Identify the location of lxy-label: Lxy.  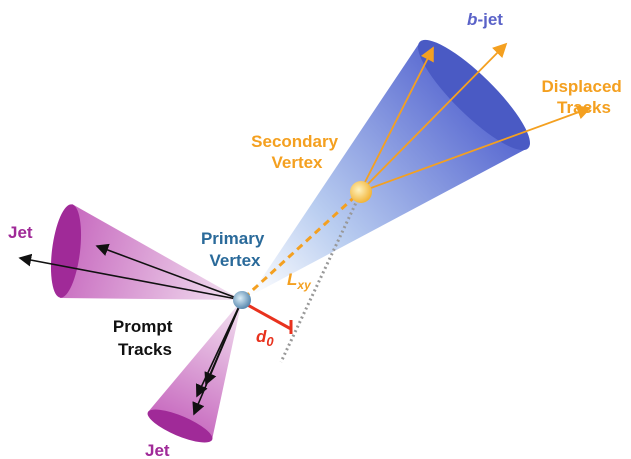
(299, 281).